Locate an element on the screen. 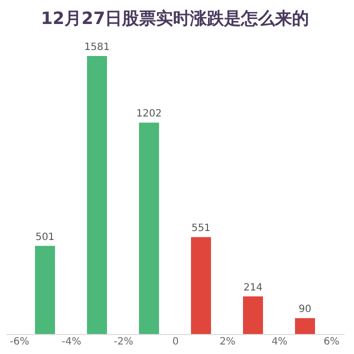  x-tick-label: -2% is located at coordinates (124, 342).